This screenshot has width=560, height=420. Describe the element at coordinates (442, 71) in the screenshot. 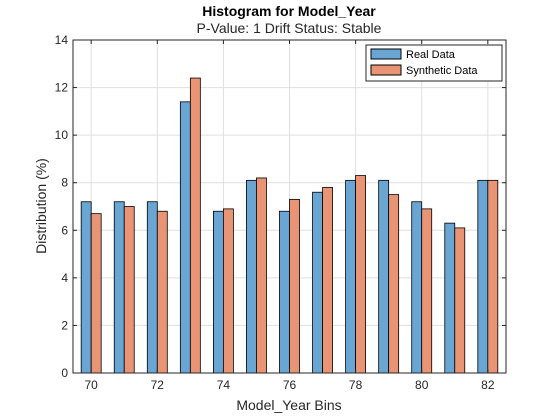

I see `legend-label-synthetic-data: Synthetic Data` at that location.